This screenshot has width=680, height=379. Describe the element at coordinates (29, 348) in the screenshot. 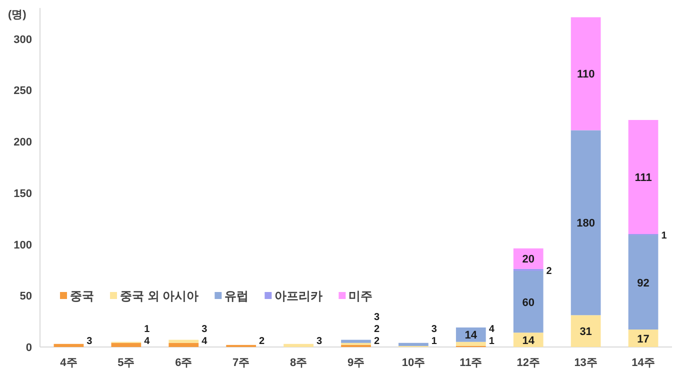

I see `y-tick-label: 0` at that location.